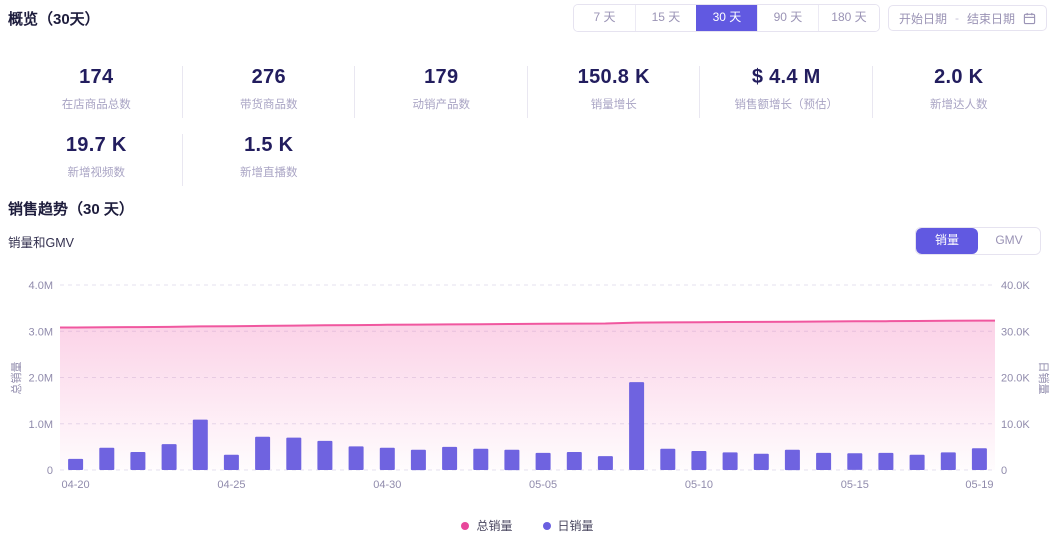  I want to click on stat-card: 179 动销产品数, so click(441, 90).